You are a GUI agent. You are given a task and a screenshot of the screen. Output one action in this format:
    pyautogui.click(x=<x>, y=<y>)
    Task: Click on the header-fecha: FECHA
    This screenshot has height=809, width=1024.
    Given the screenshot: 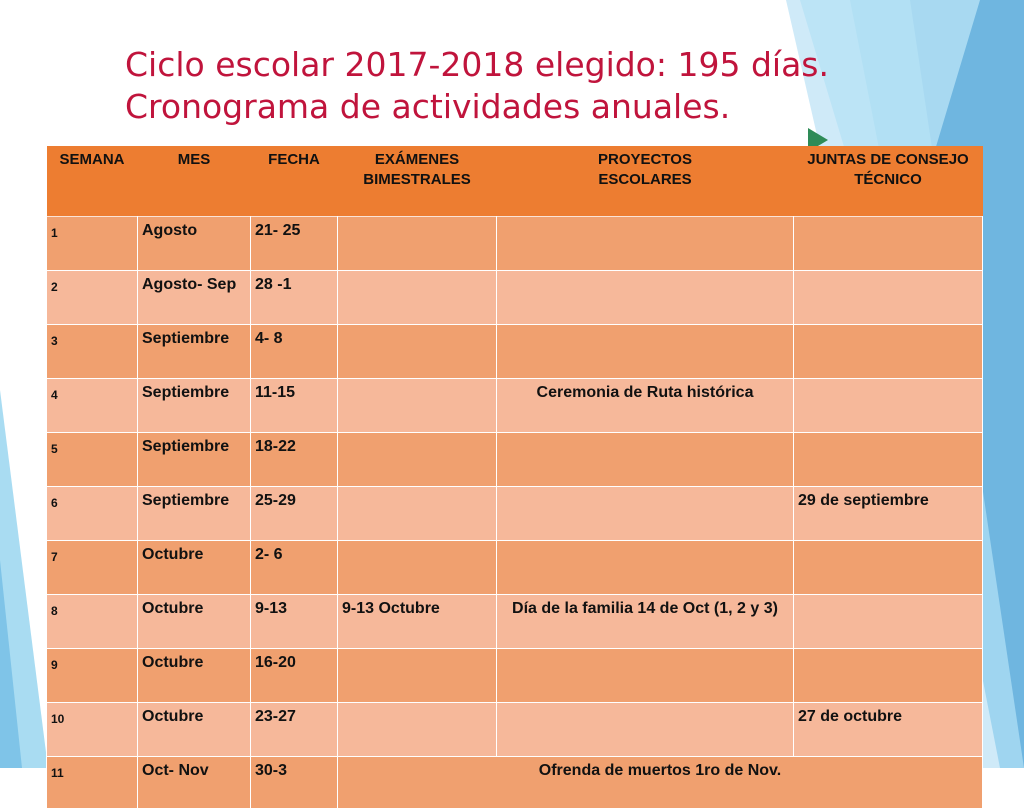 What is the action you would take?
    pyautogui.click(x=294, y=181)
    